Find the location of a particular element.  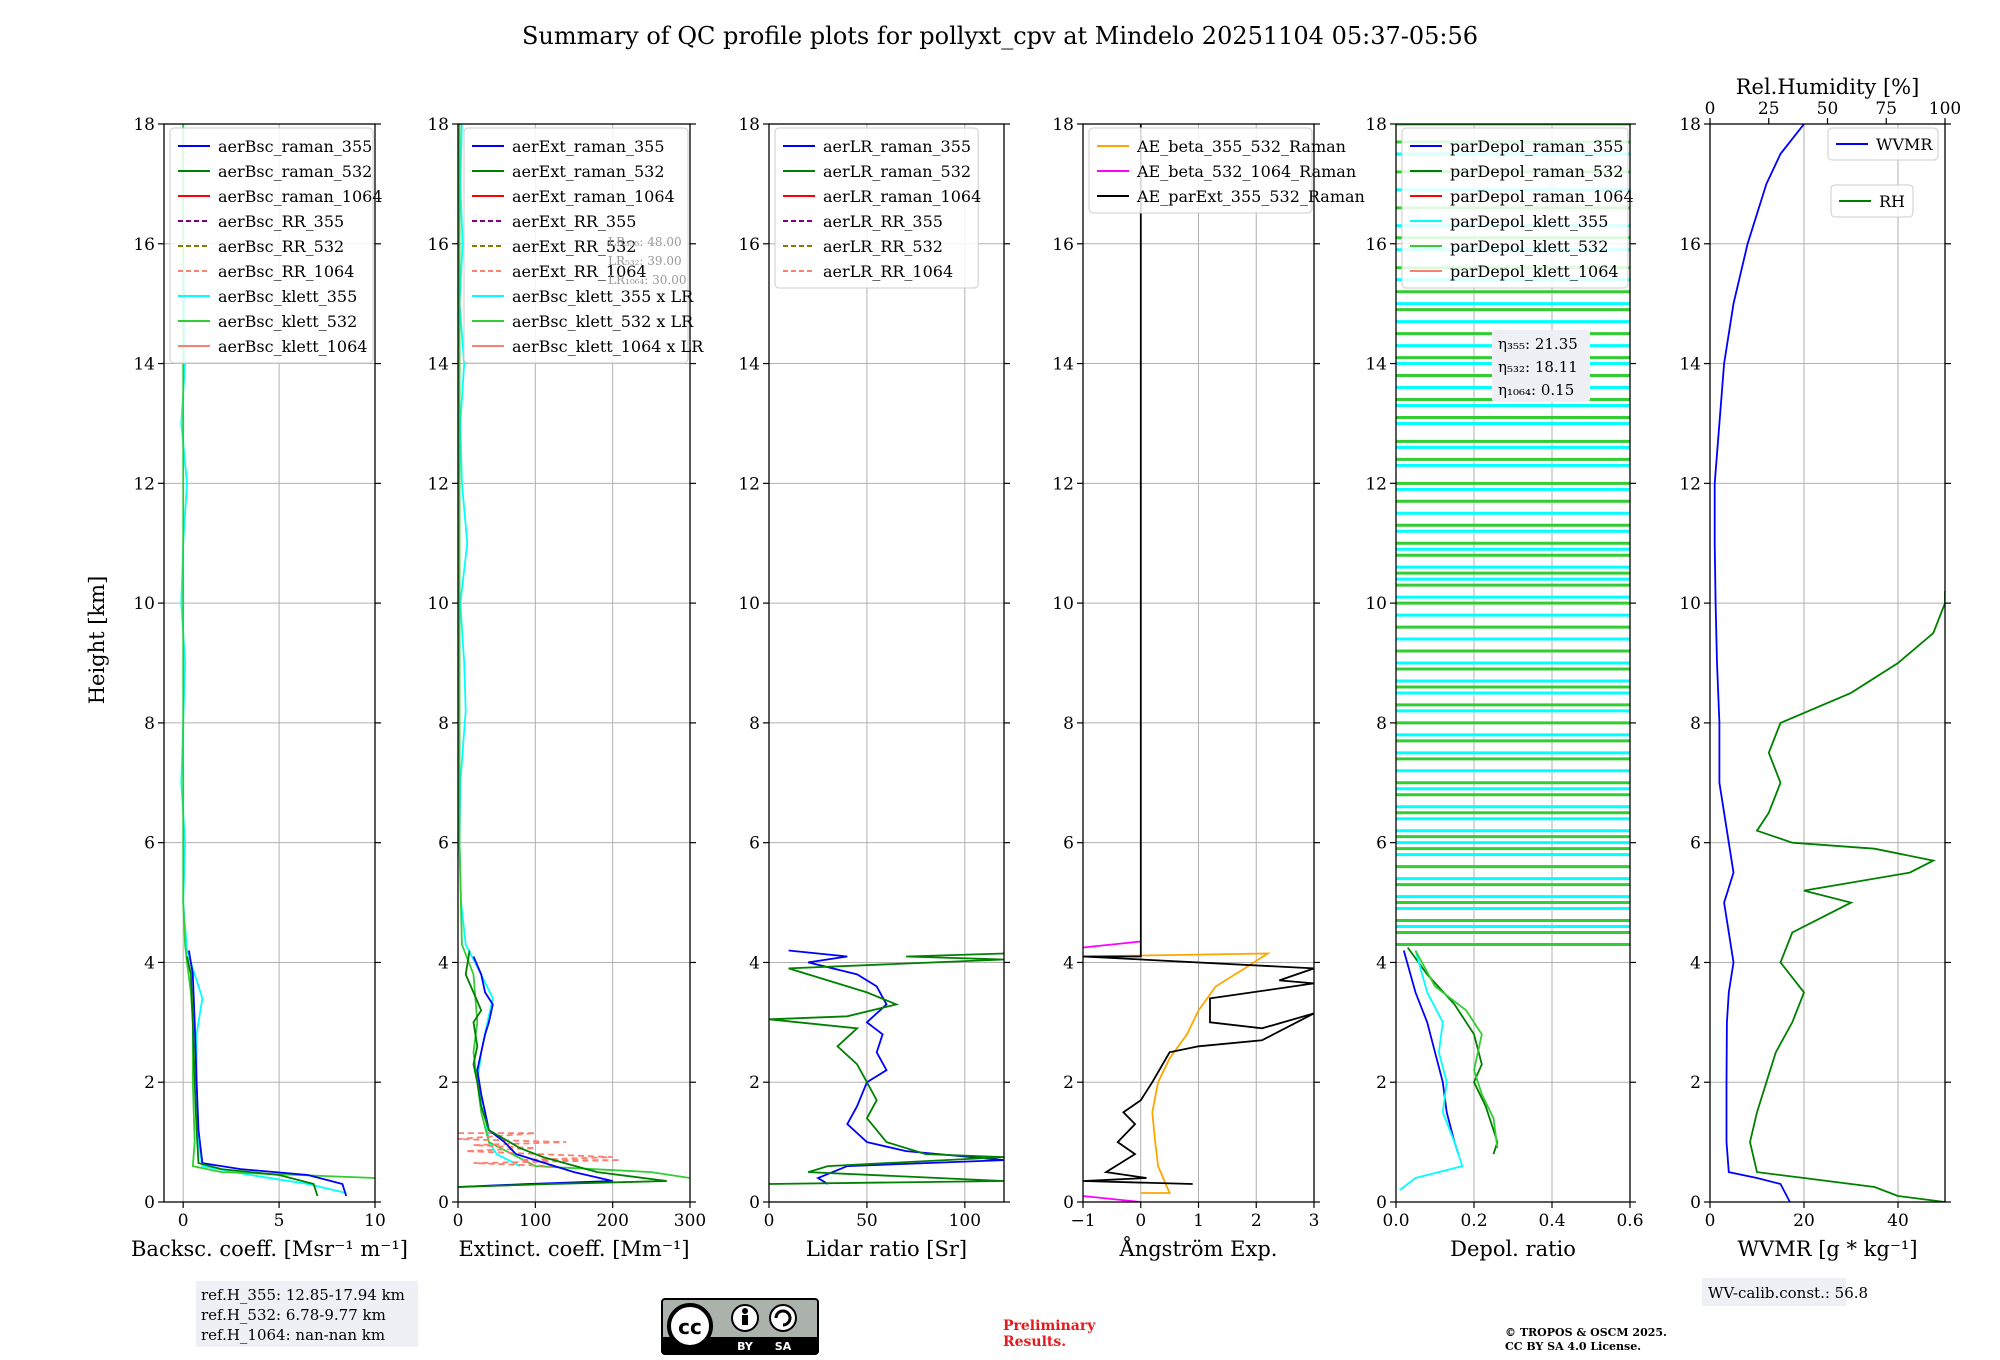

x-tick-label: 100 is located at coordinates (965, 1221).